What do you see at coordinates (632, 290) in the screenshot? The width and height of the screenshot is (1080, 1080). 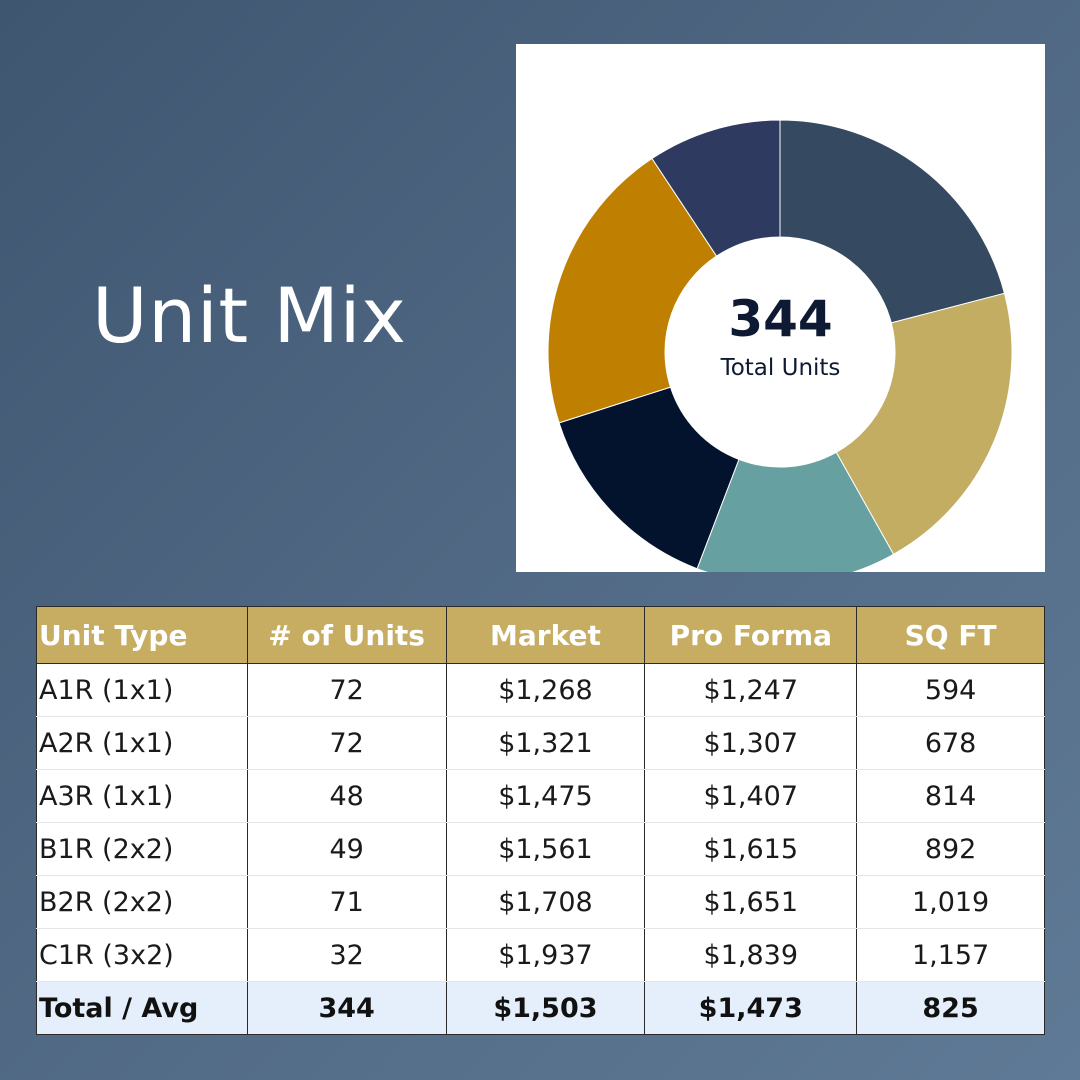 I see `donut-slice-b2r` at bounding box center [632, 290].